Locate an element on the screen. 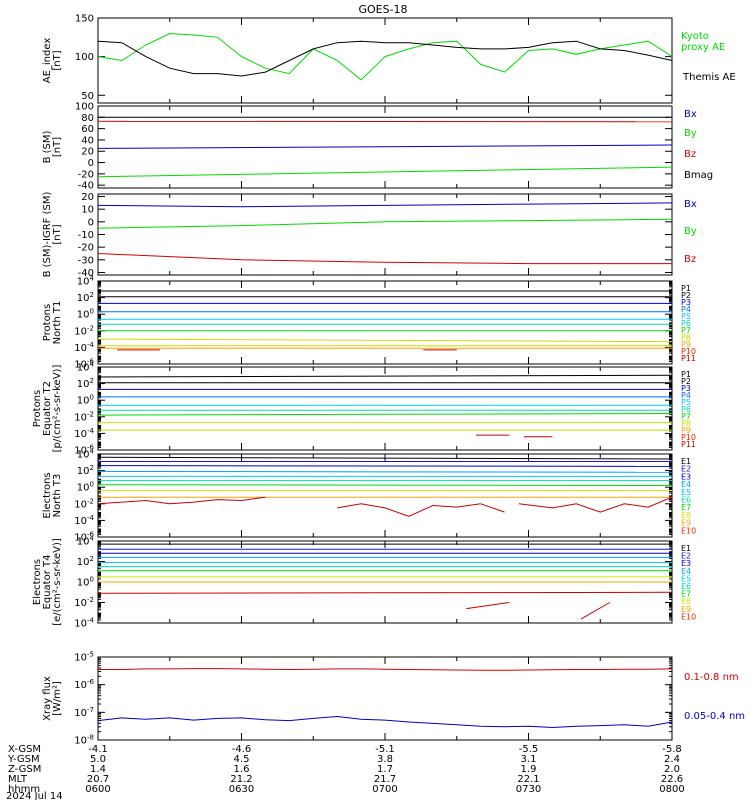  series-line-p8 is located at coordinates (385, 340).